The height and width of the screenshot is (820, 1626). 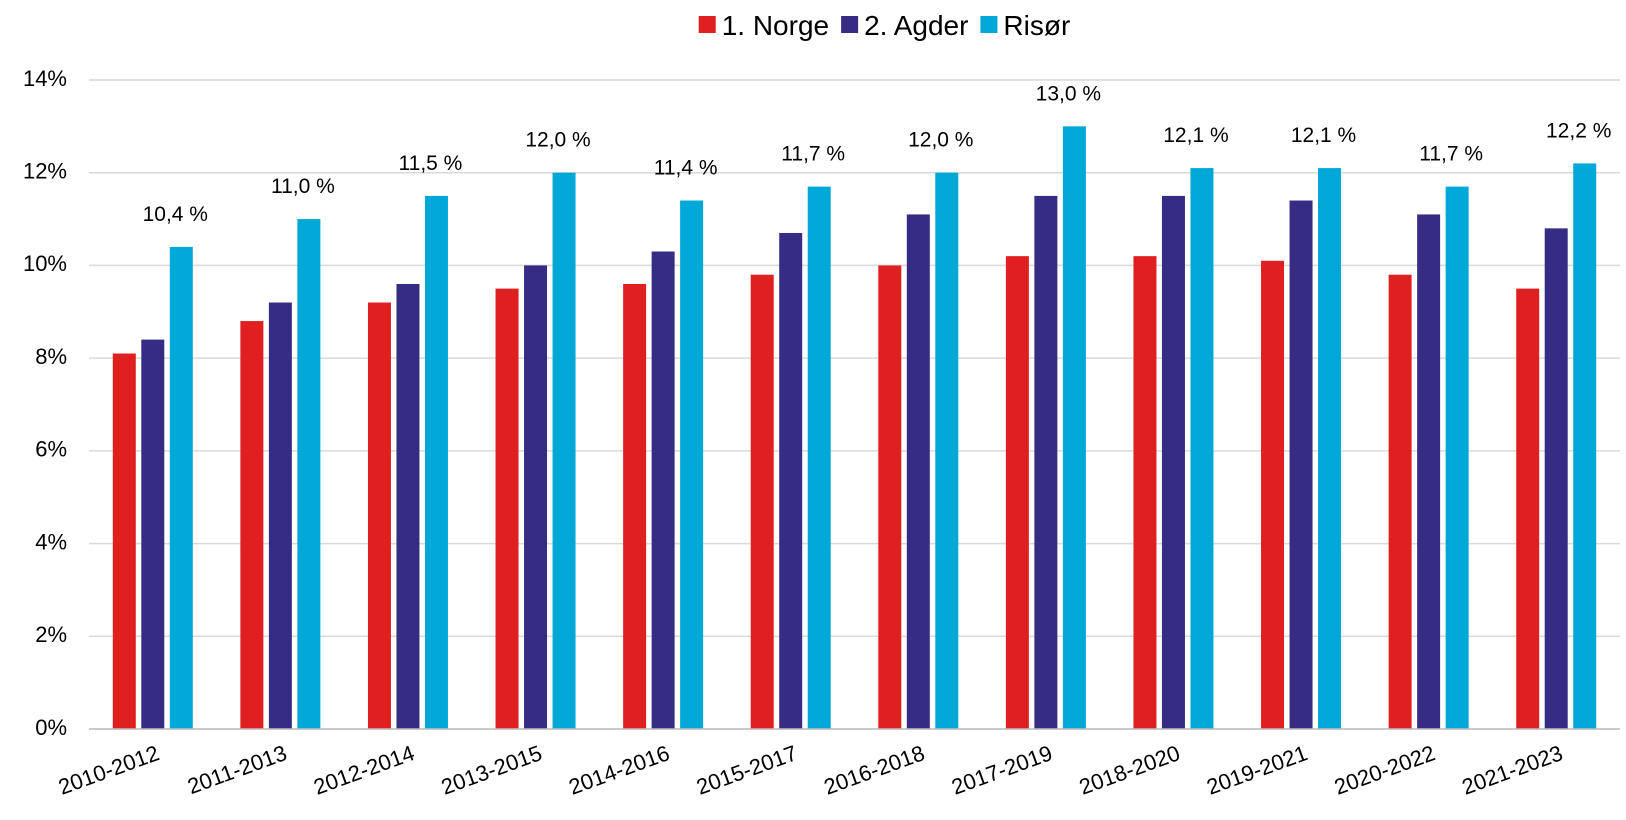 What do you see at coordinates (237, 769) in the screenshot?
I see `x-tick-label: 2011-2013` at bounding box center [237, 769].